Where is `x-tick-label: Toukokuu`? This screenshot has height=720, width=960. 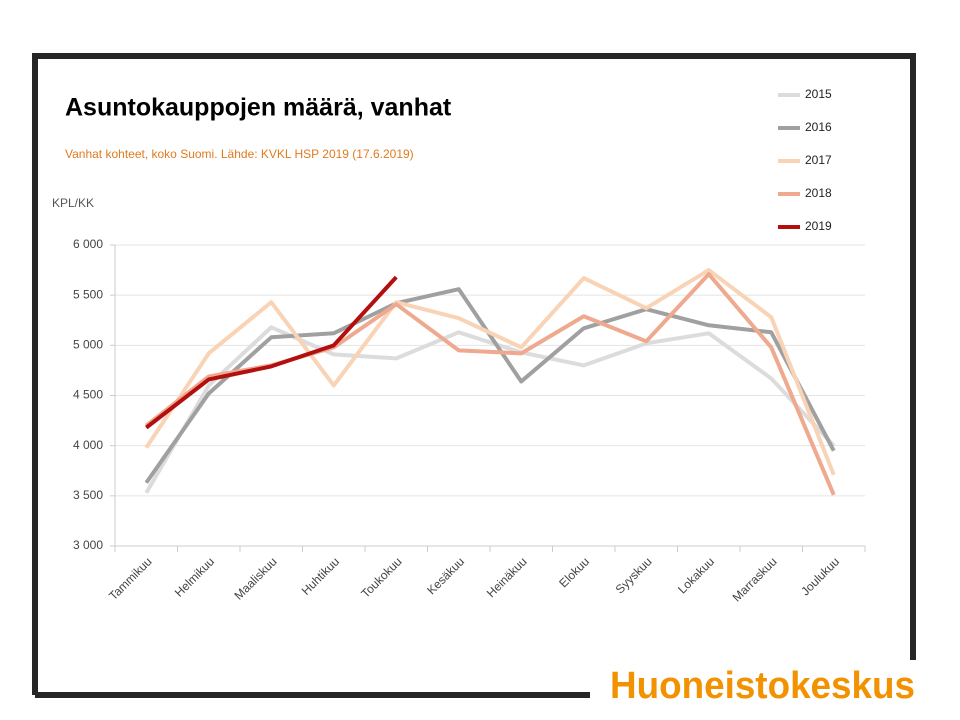 x-tick-label: Toukokuu is located at coordinates (381, 577).